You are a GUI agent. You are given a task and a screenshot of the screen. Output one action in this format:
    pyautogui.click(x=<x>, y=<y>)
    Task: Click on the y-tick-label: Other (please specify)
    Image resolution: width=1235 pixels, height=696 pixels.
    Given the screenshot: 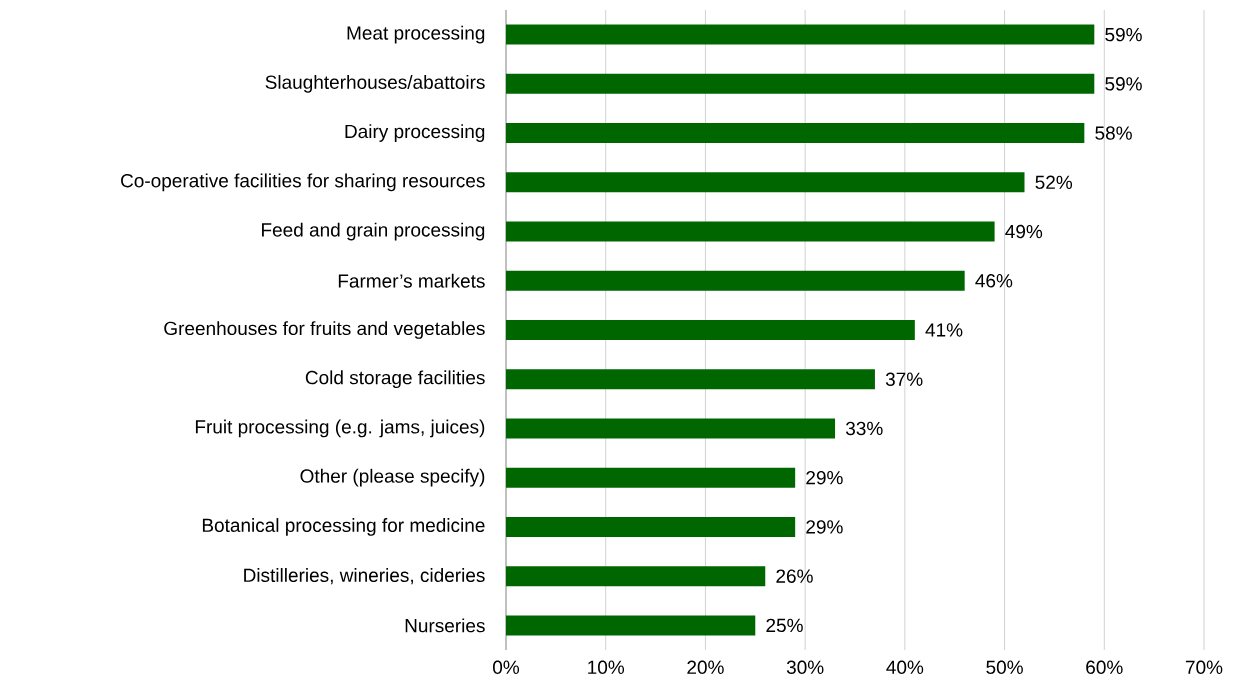 What is the action you would take?
    pyautogui.click(x=392, y=477)
    